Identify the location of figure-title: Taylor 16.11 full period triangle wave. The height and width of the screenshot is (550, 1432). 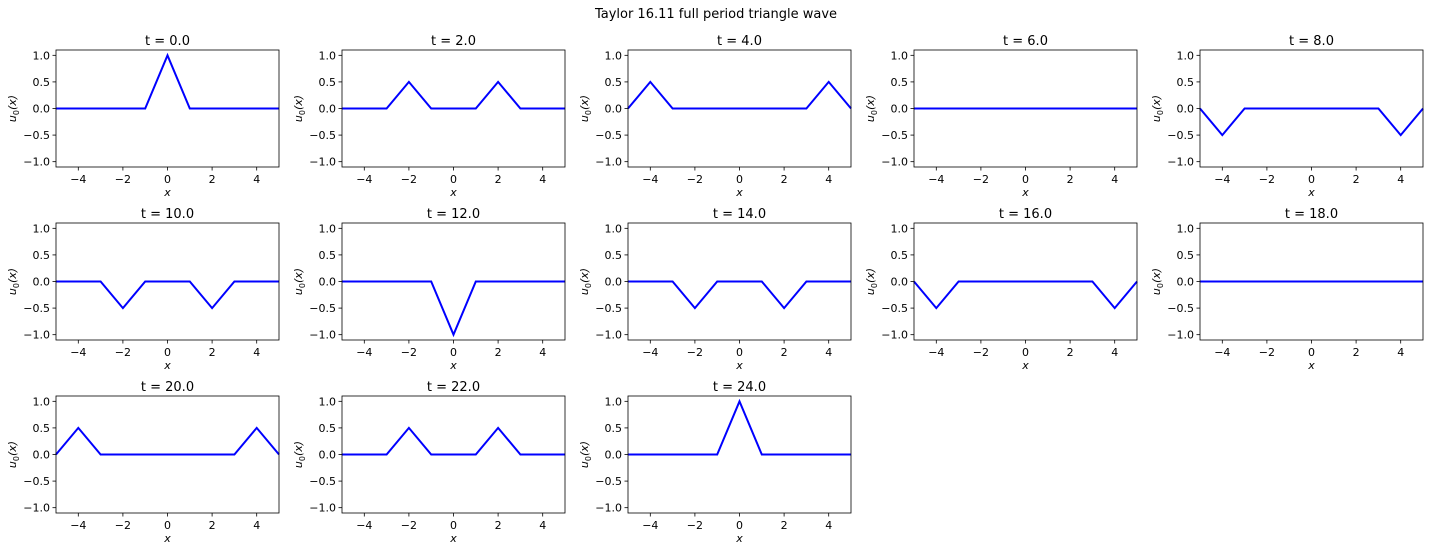
(715, 14).